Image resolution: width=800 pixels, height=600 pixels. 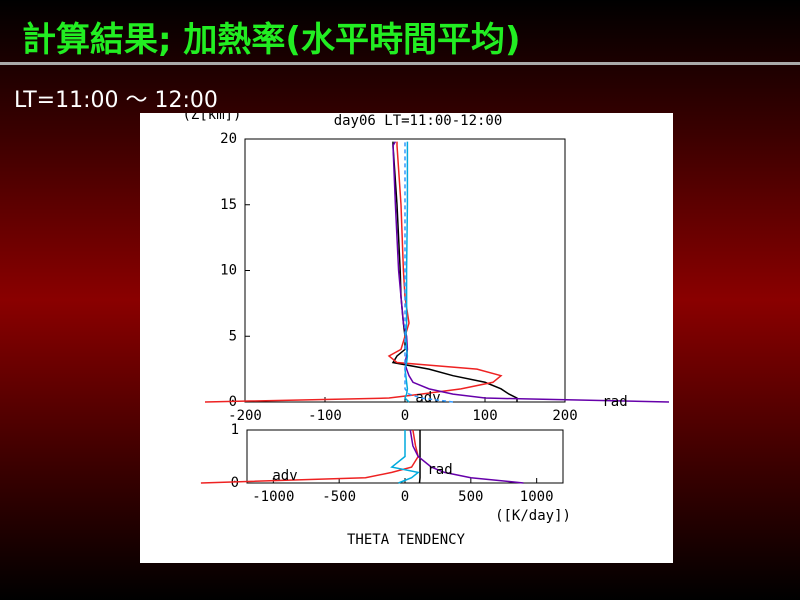 I want to click on slide-subtitle: LT=11:00 〜 12:00, so click(x=116, y=100).